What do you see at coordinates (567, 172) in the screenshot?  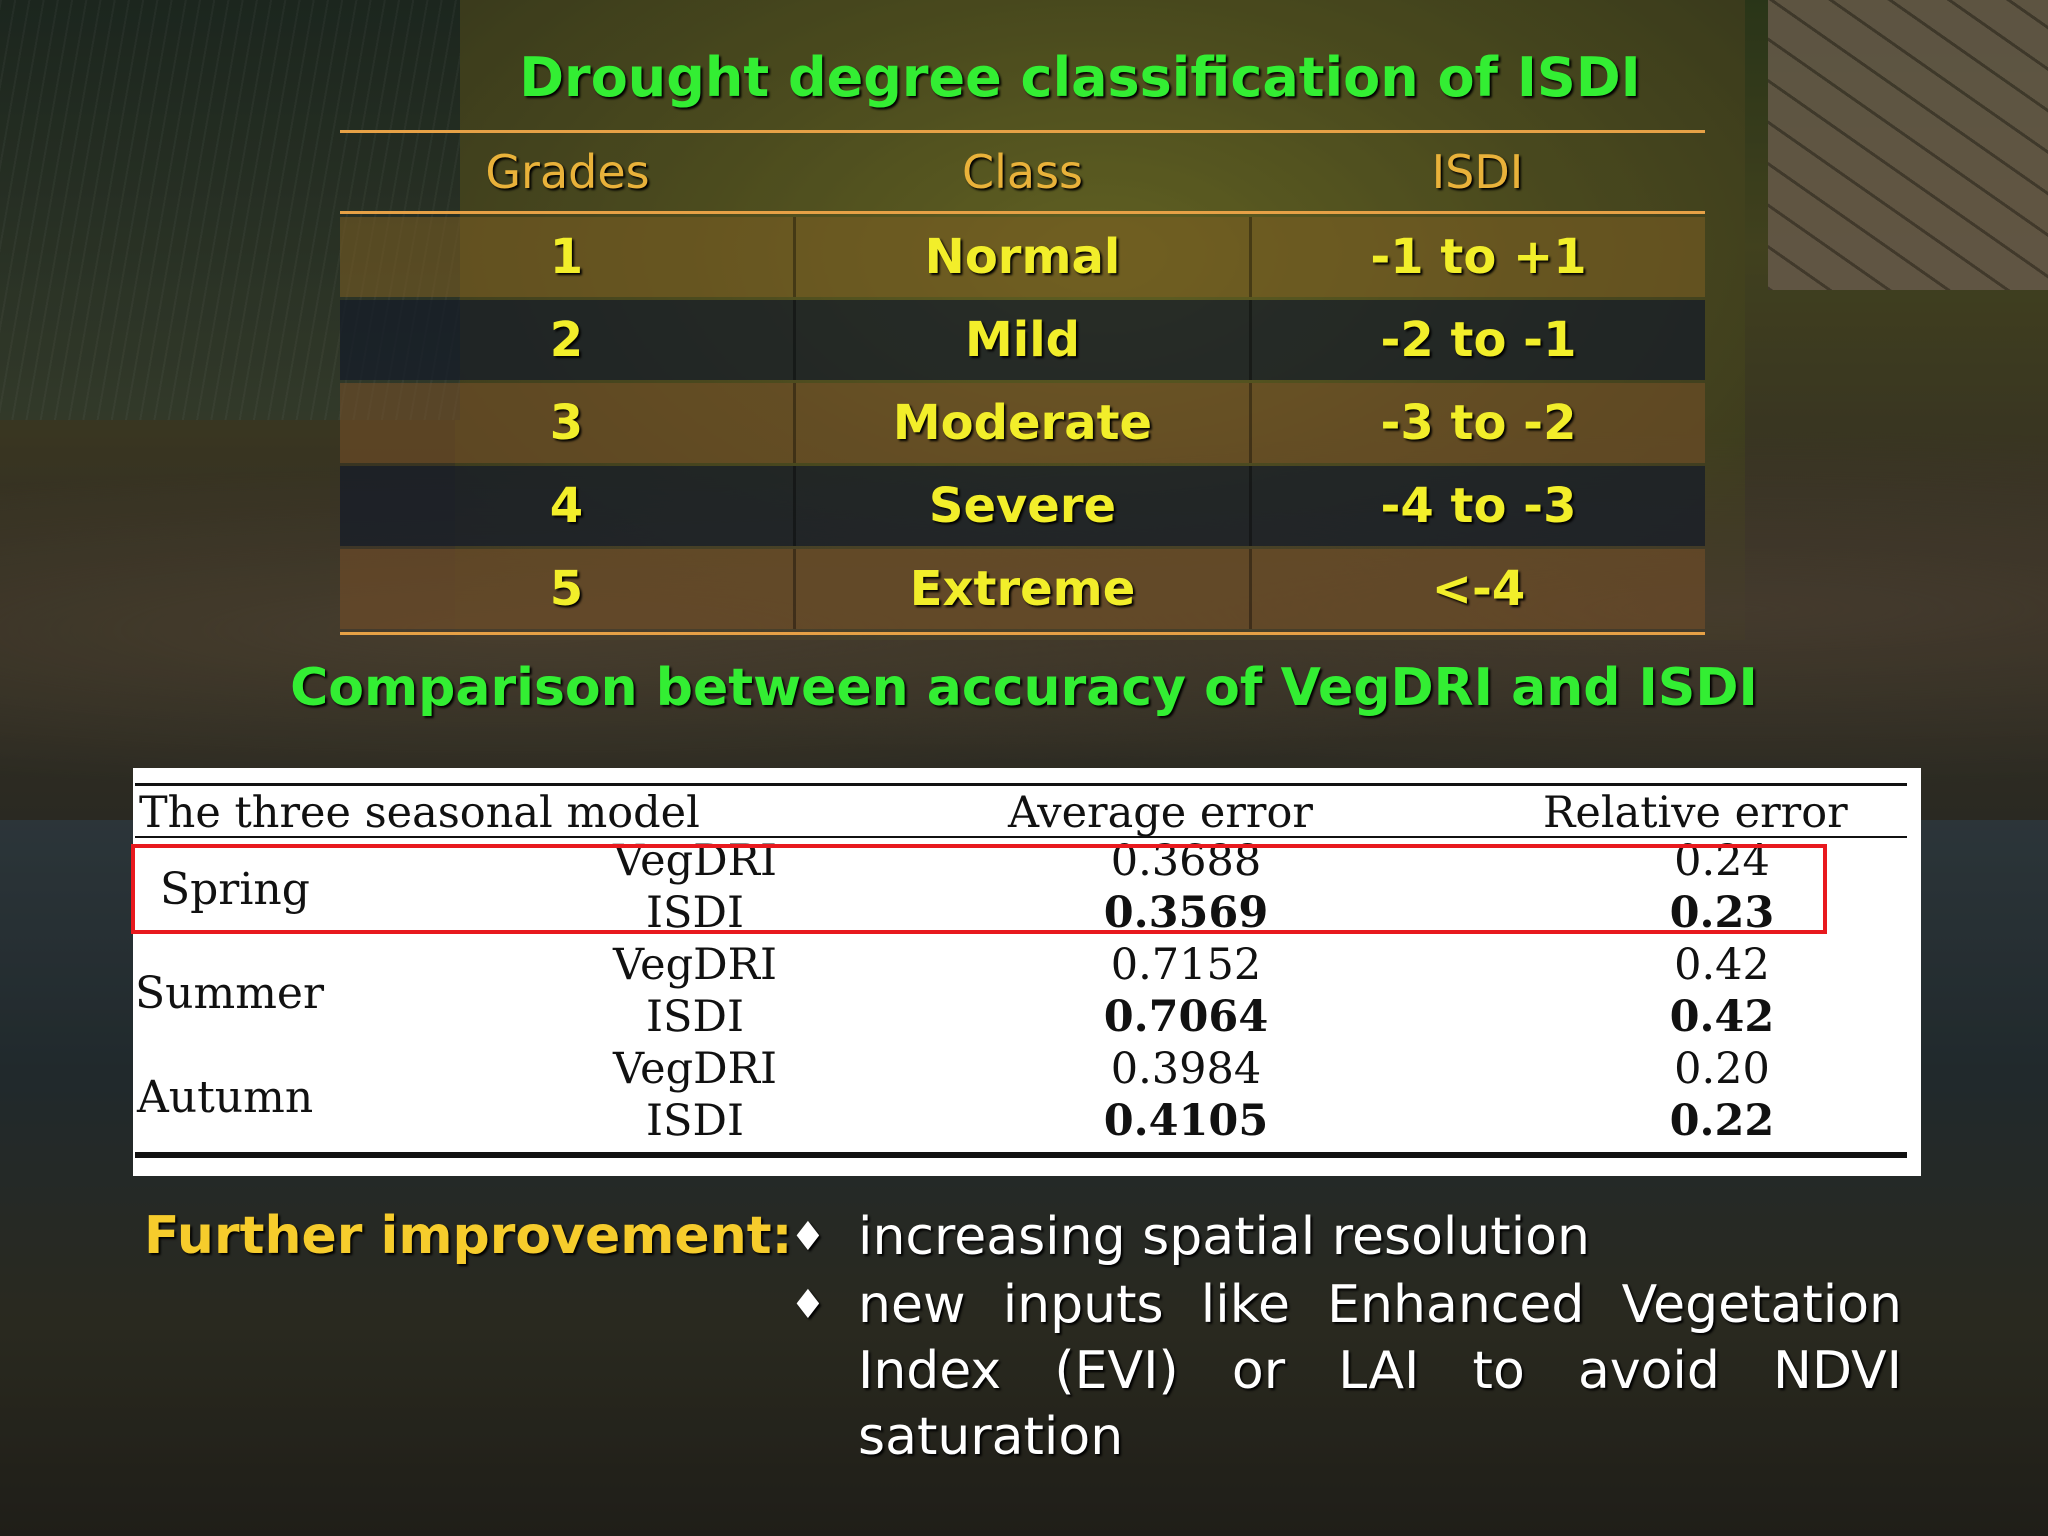 I see `header-grades: Grades` at bounding box center [567, 172].